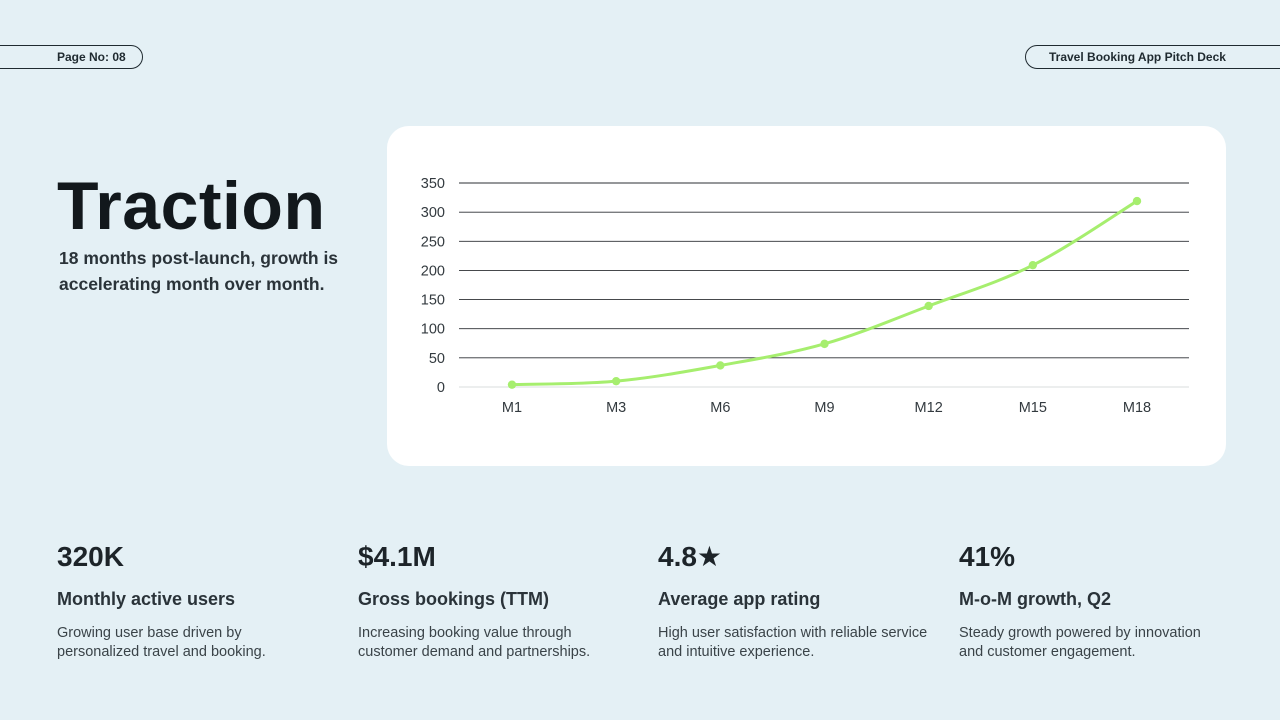 The width and height of the screenshot is (1280, 720). What do you see at coordinates (191, 206) in the screenshot?
I see `page-title: Traction` at bounding box center [191, 206].